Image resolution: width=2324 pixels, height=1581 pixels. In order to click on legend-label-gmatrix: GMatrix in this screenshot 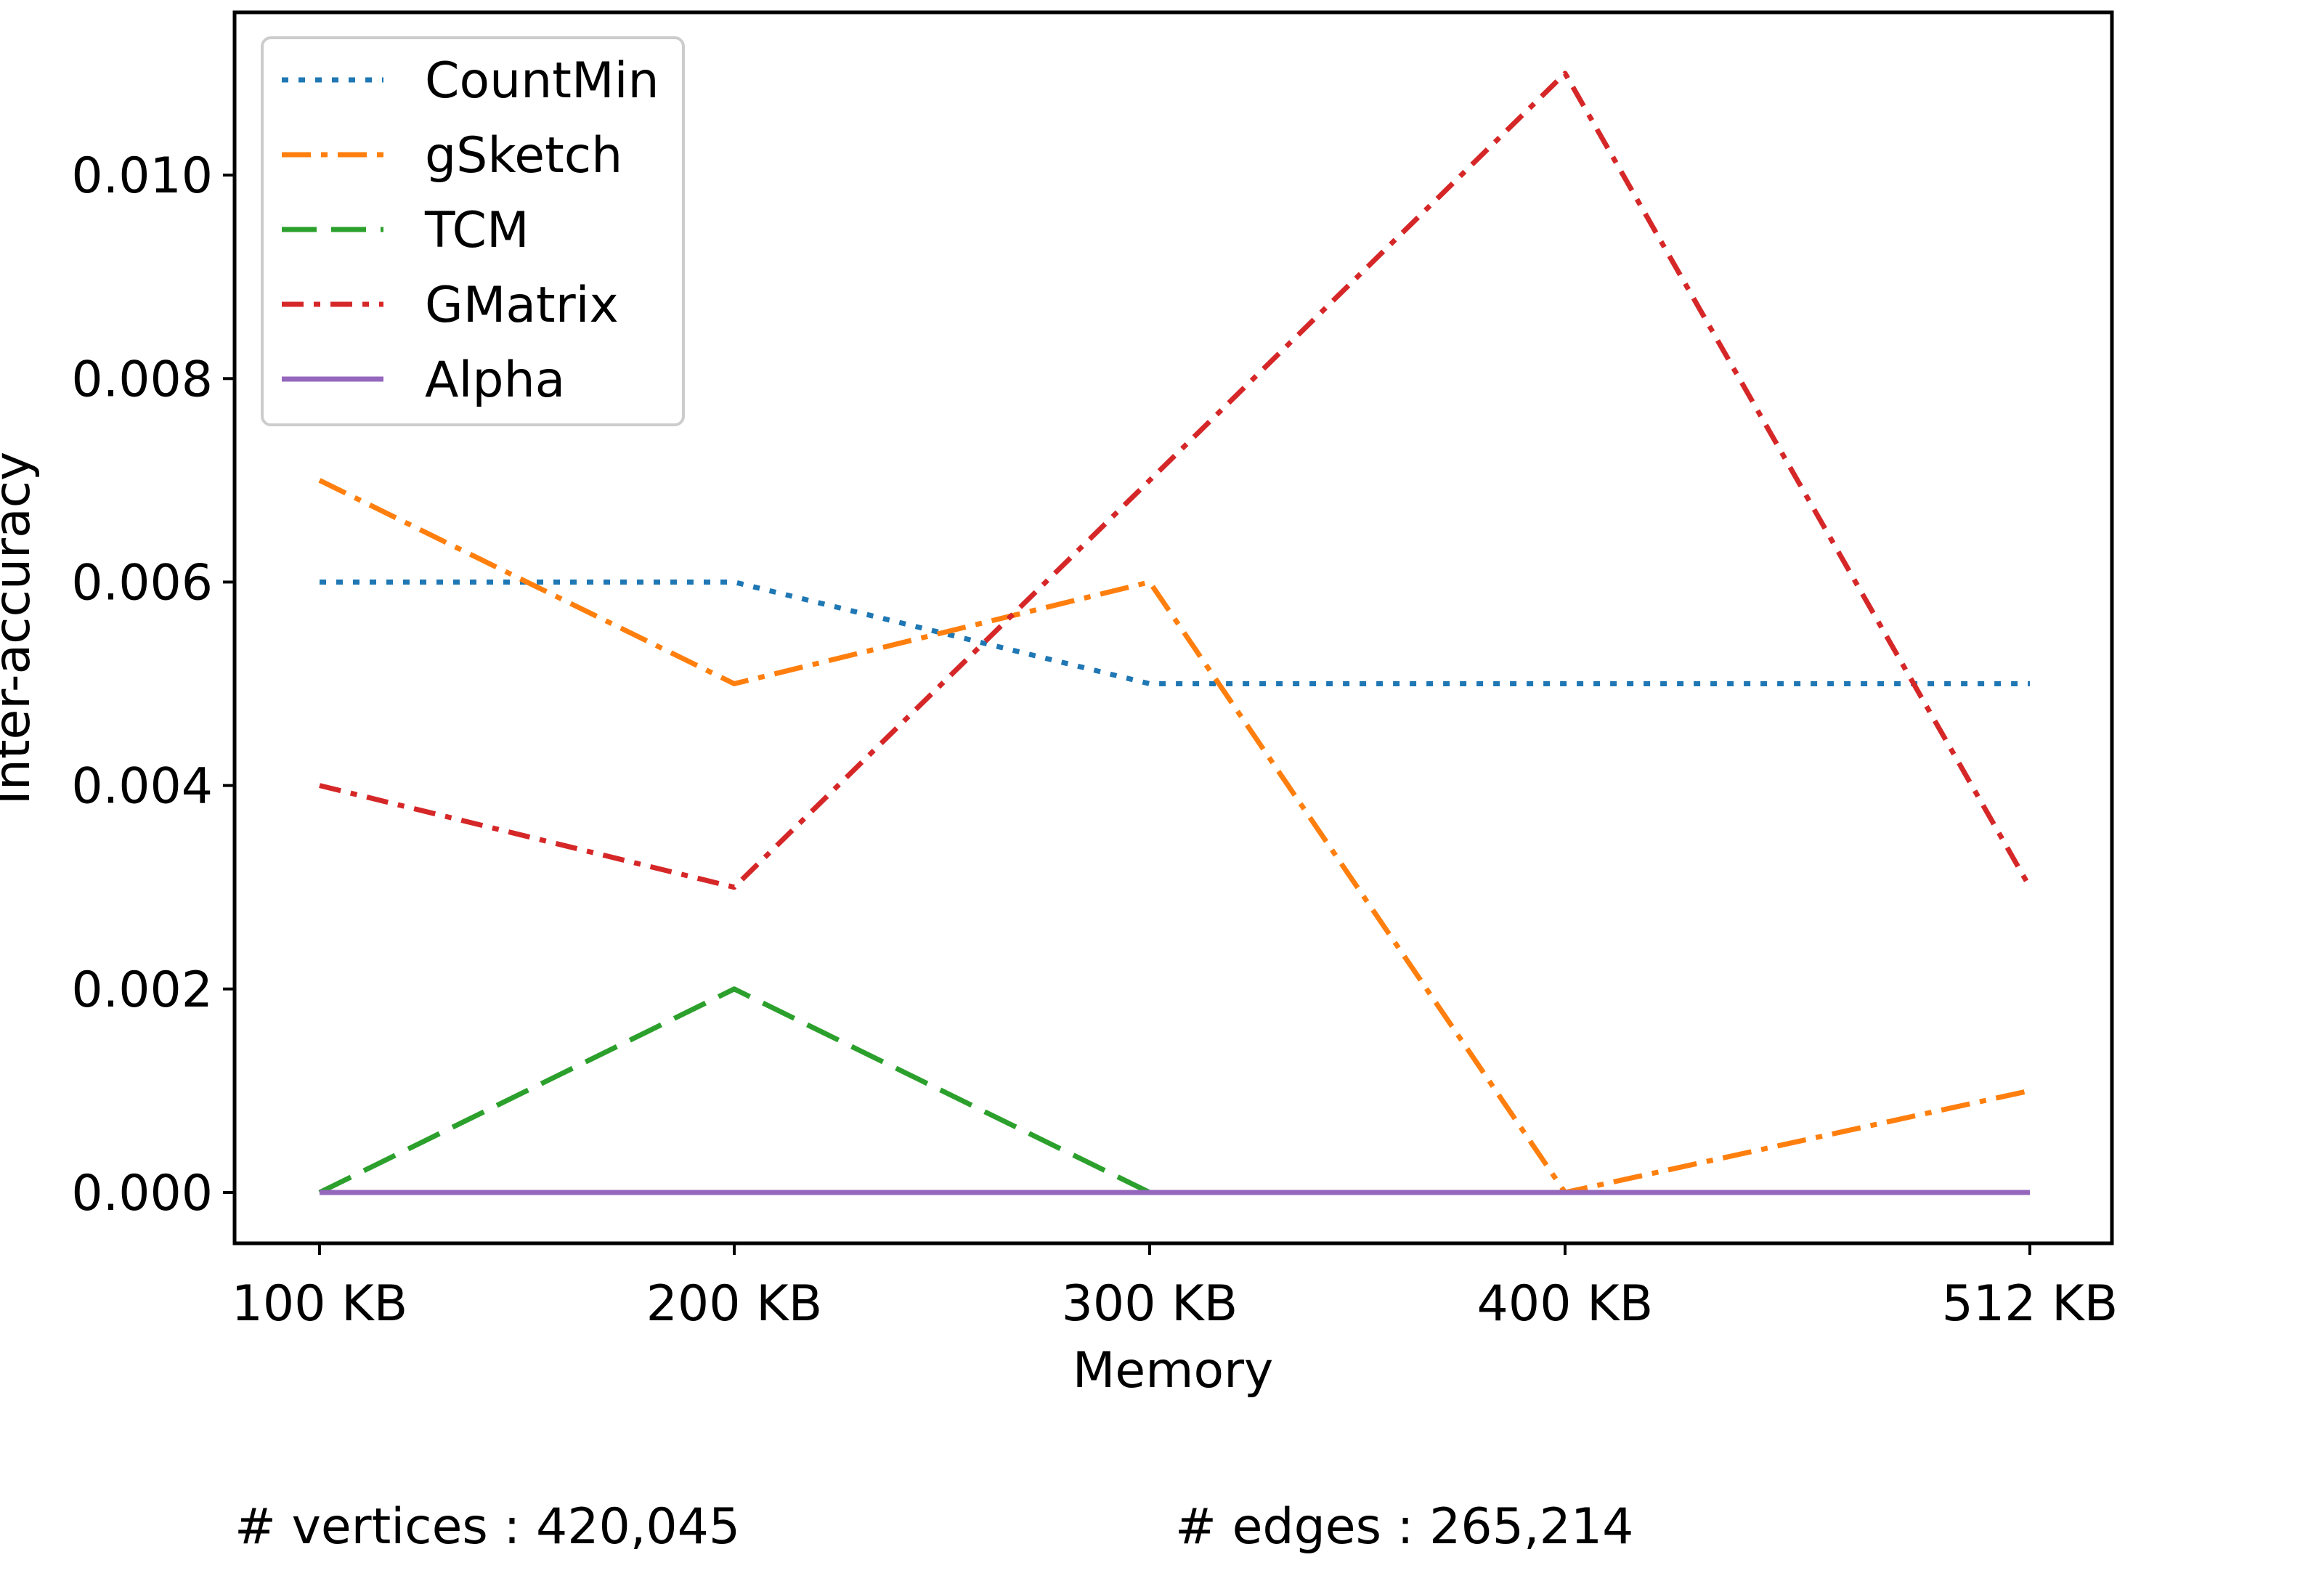, I will do `click(522, 305)`.